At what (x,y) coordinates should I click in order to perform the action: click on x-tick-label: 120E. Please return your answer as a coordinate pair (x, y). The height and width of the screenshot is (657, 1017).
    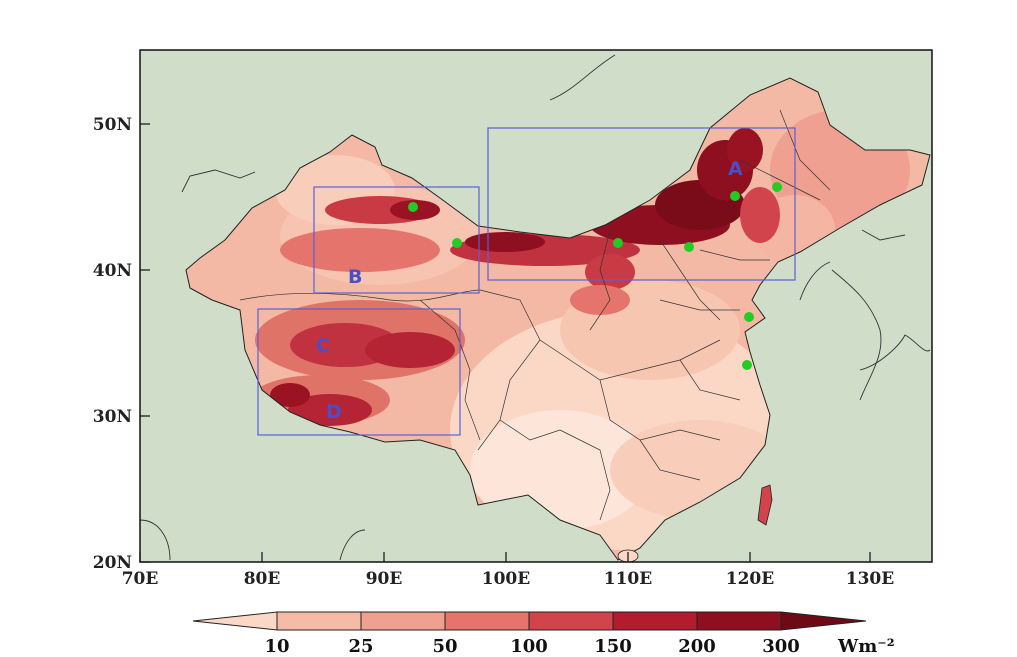
    Looking at the image, I should click on (750, 579).